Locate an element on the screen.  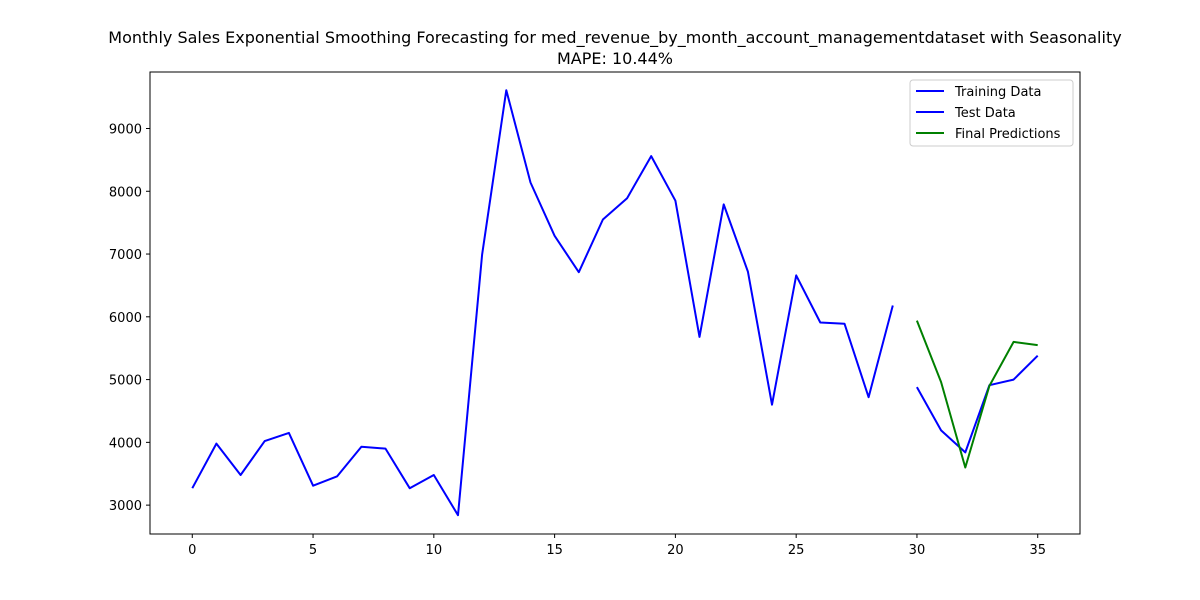
x-tick-label: 0 is located at coordinates (192, 550).